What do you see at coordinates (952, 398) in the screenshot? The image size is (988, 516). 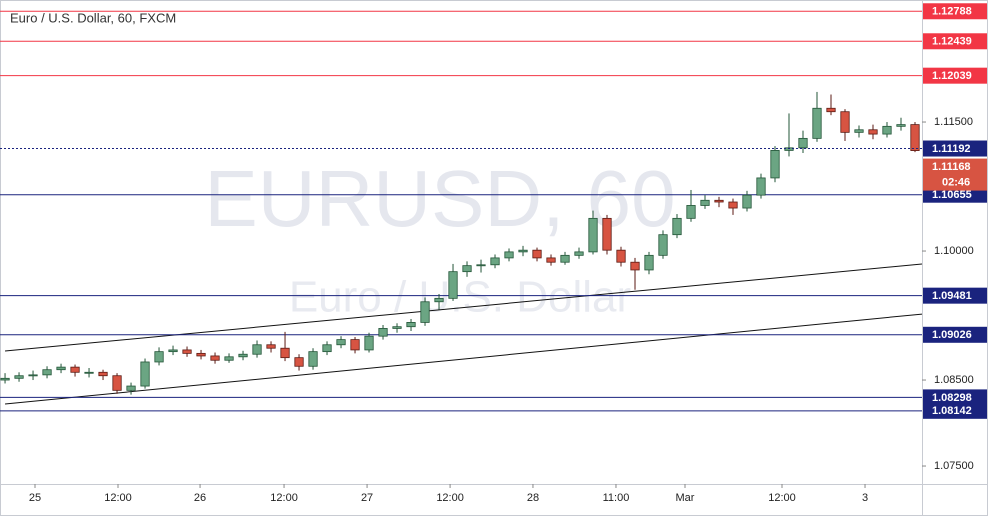 I see `level-label: 1.08298` at bounding box center [952, 398].